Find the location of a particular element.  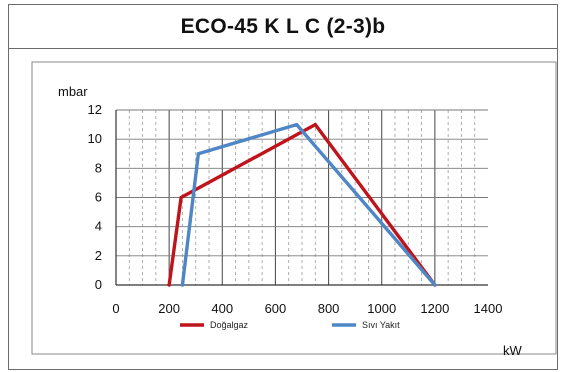

y-tick-label: 8 is located at coordinates (98, 167).